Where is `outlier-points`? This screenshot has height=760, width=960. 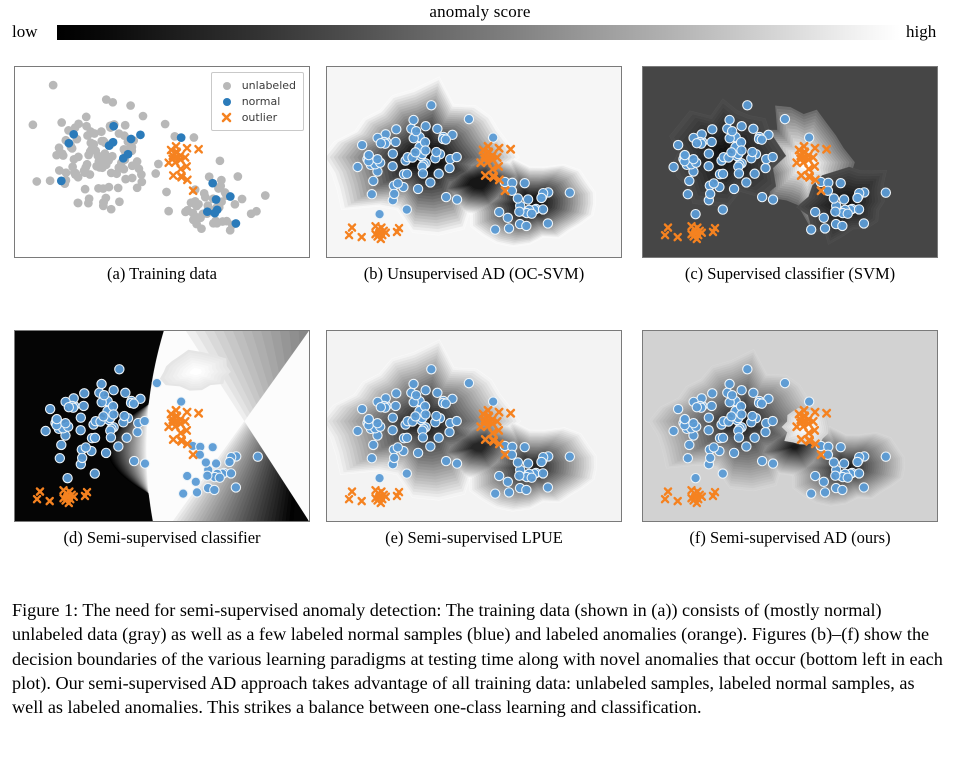
outlier-points is located at coordinates (184, 432).